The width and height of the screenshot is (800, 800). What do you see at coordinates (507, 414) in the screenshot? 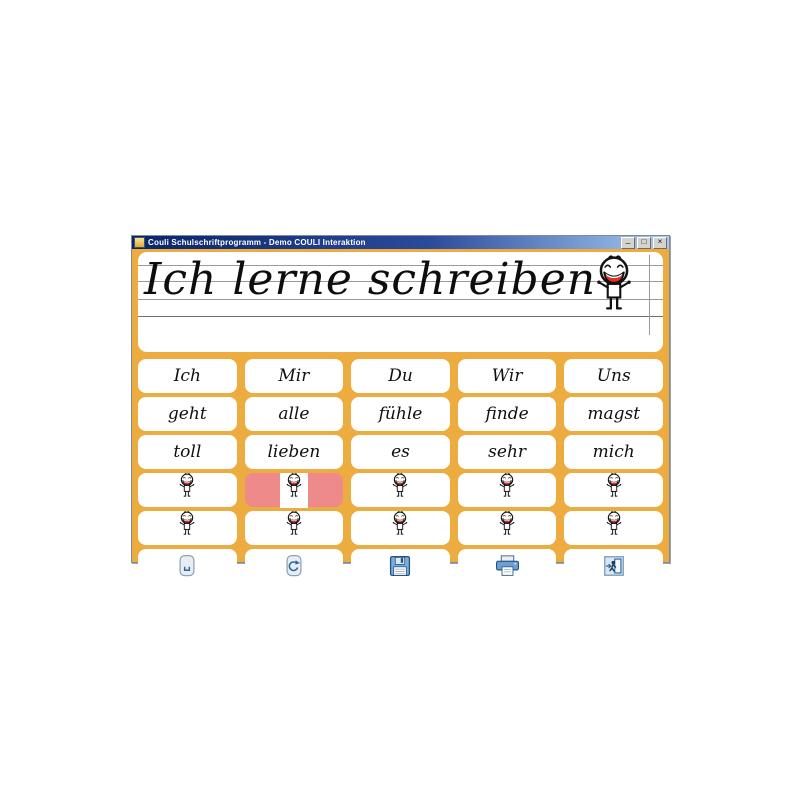
I see `word-card: finde` at bounding box center [507, 414].